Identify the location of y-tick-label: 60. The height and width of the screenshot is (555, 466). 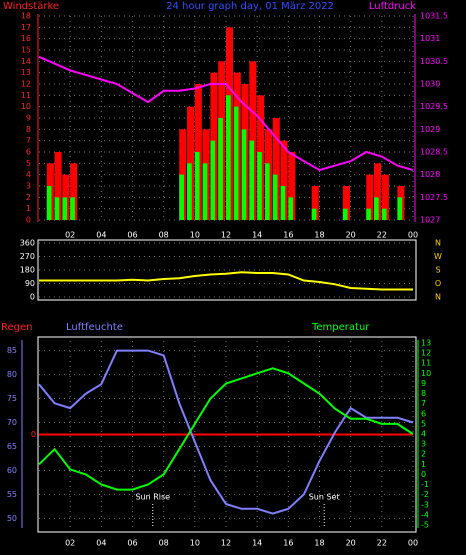
(12, 470).